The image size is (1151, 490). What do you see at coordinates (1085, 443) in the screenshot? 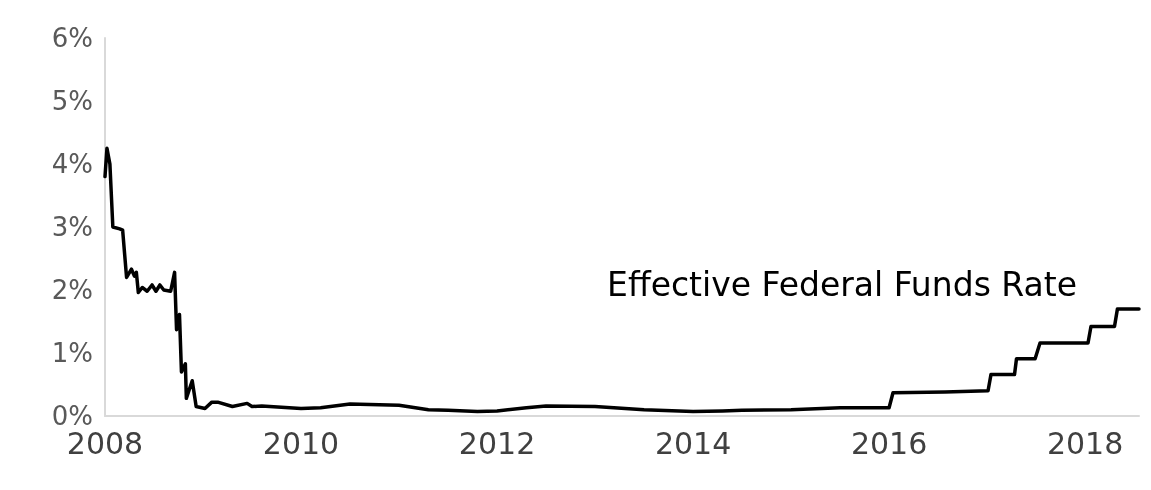
I see `x-tick-label: 2018` at bounding box center [1085, 443].